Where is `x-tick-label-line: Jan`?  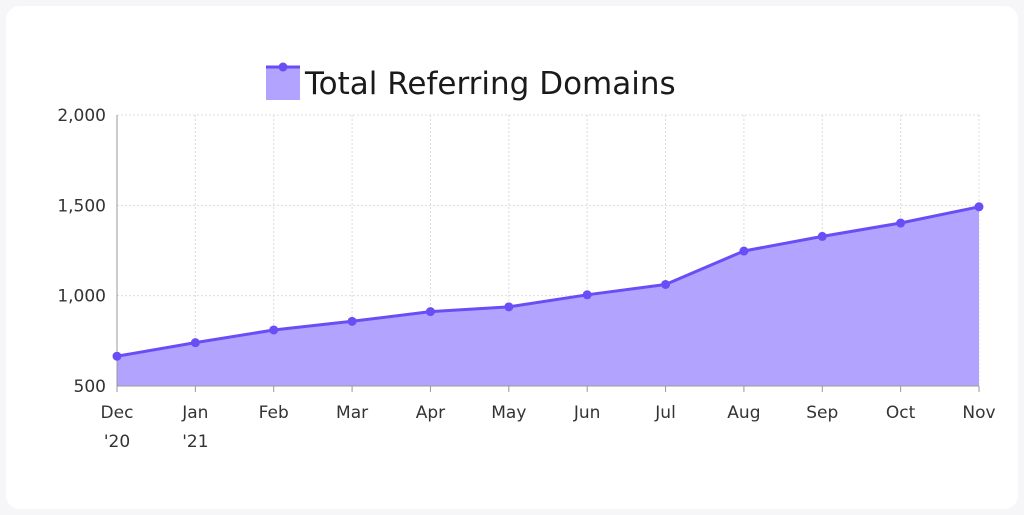
x-tick-label-line: Jan is located at coordinates (194, 413).